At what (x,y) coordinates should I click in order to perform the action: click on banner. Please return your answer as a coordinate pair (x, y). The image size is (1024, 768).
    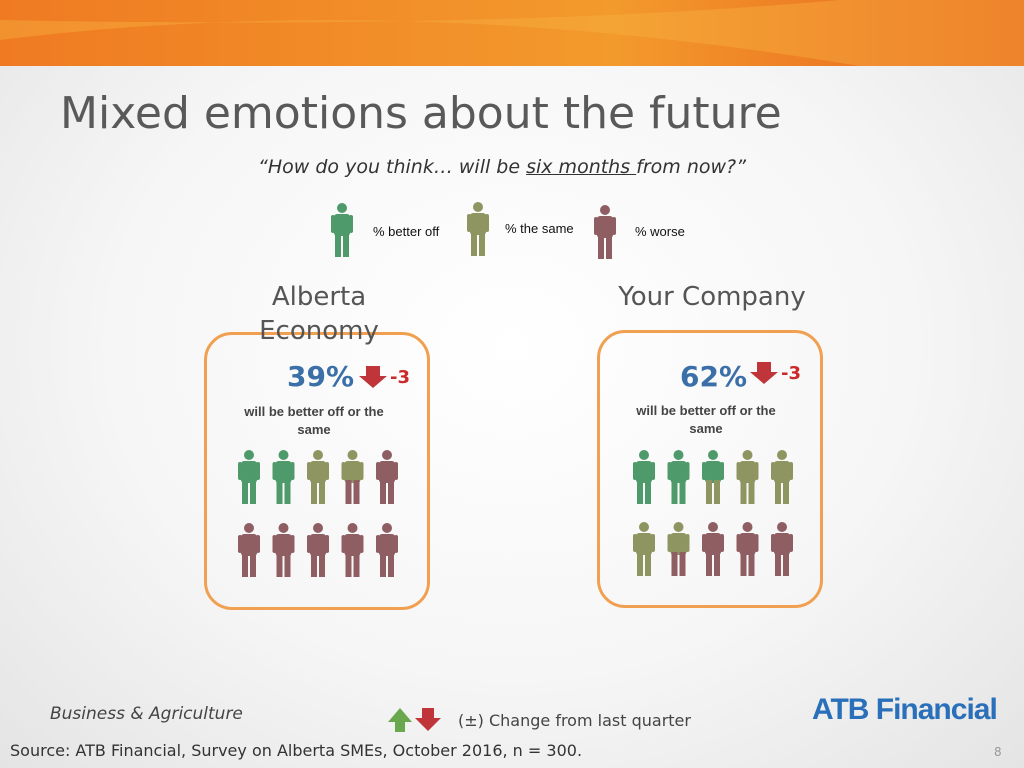
    Looking at the image, I should click on (512, 33).